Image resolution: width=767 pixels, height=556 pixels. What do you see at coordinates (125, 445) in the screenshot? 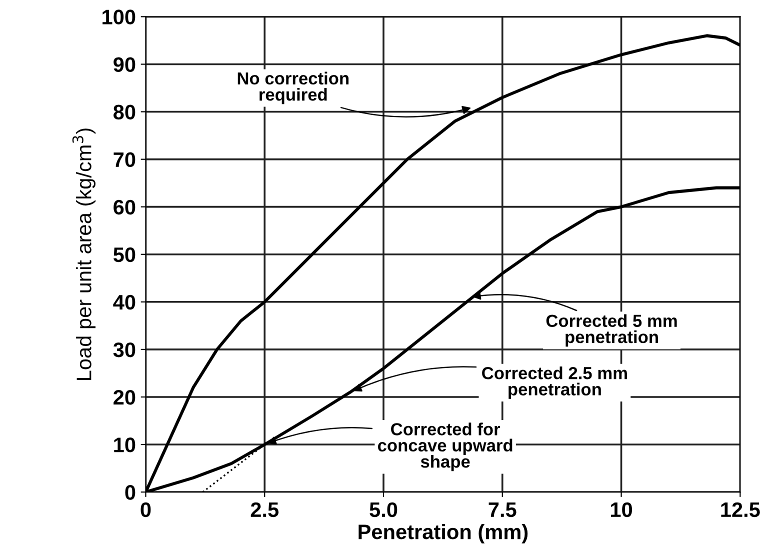
I see `y-tick-label: 10` at bounding box center [125, 445].